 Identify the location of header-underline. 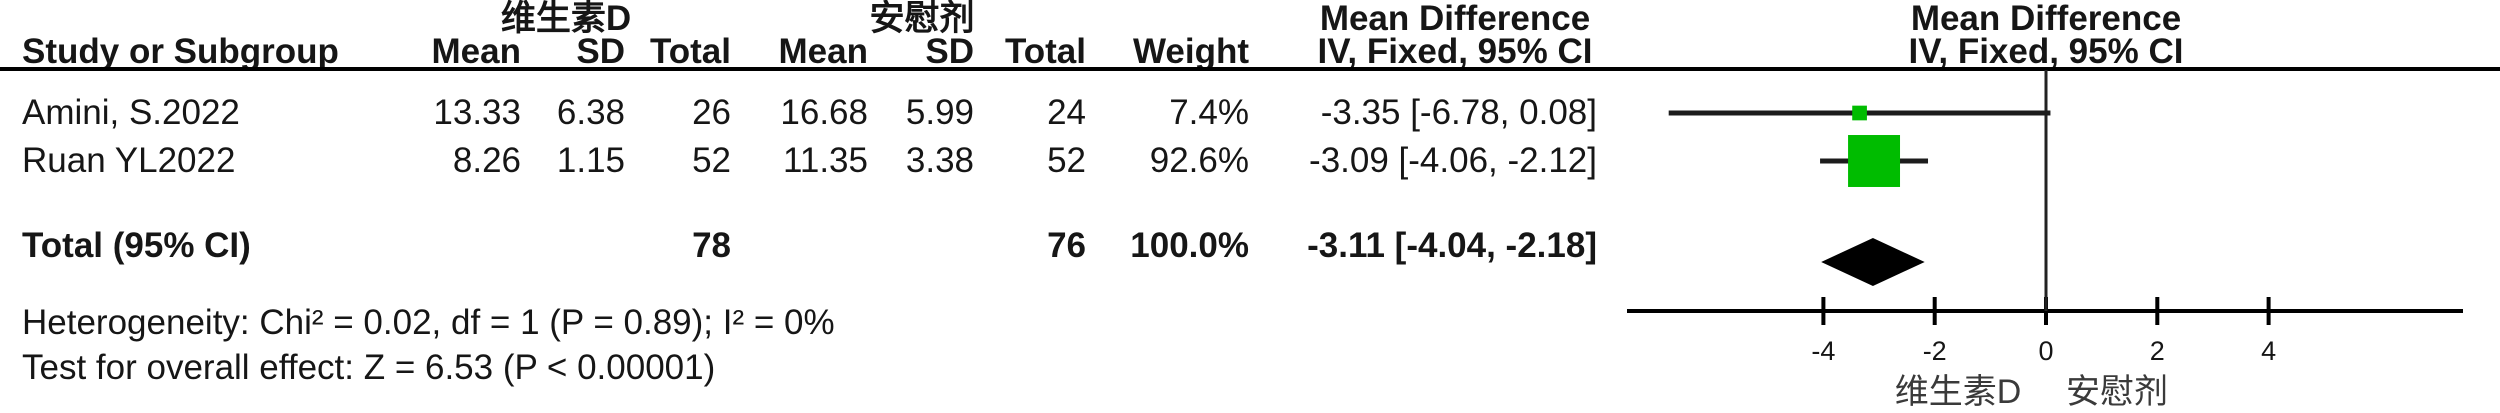
(1250, 69).